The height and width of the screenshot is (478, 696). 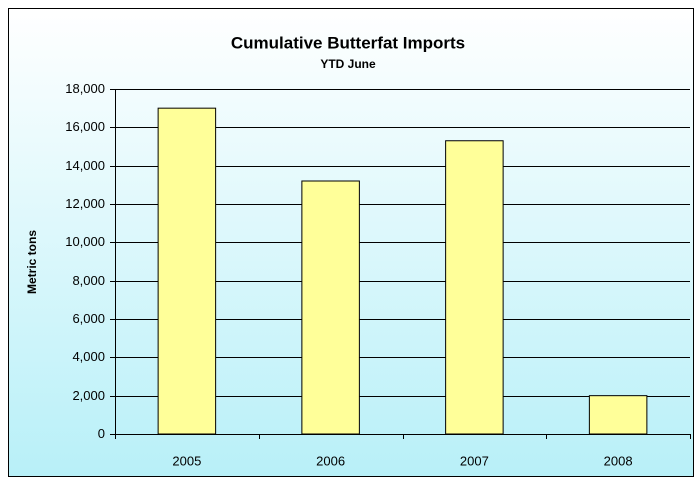 I want to click on y-tick-label: 12,000, so click(x=85, y=203).